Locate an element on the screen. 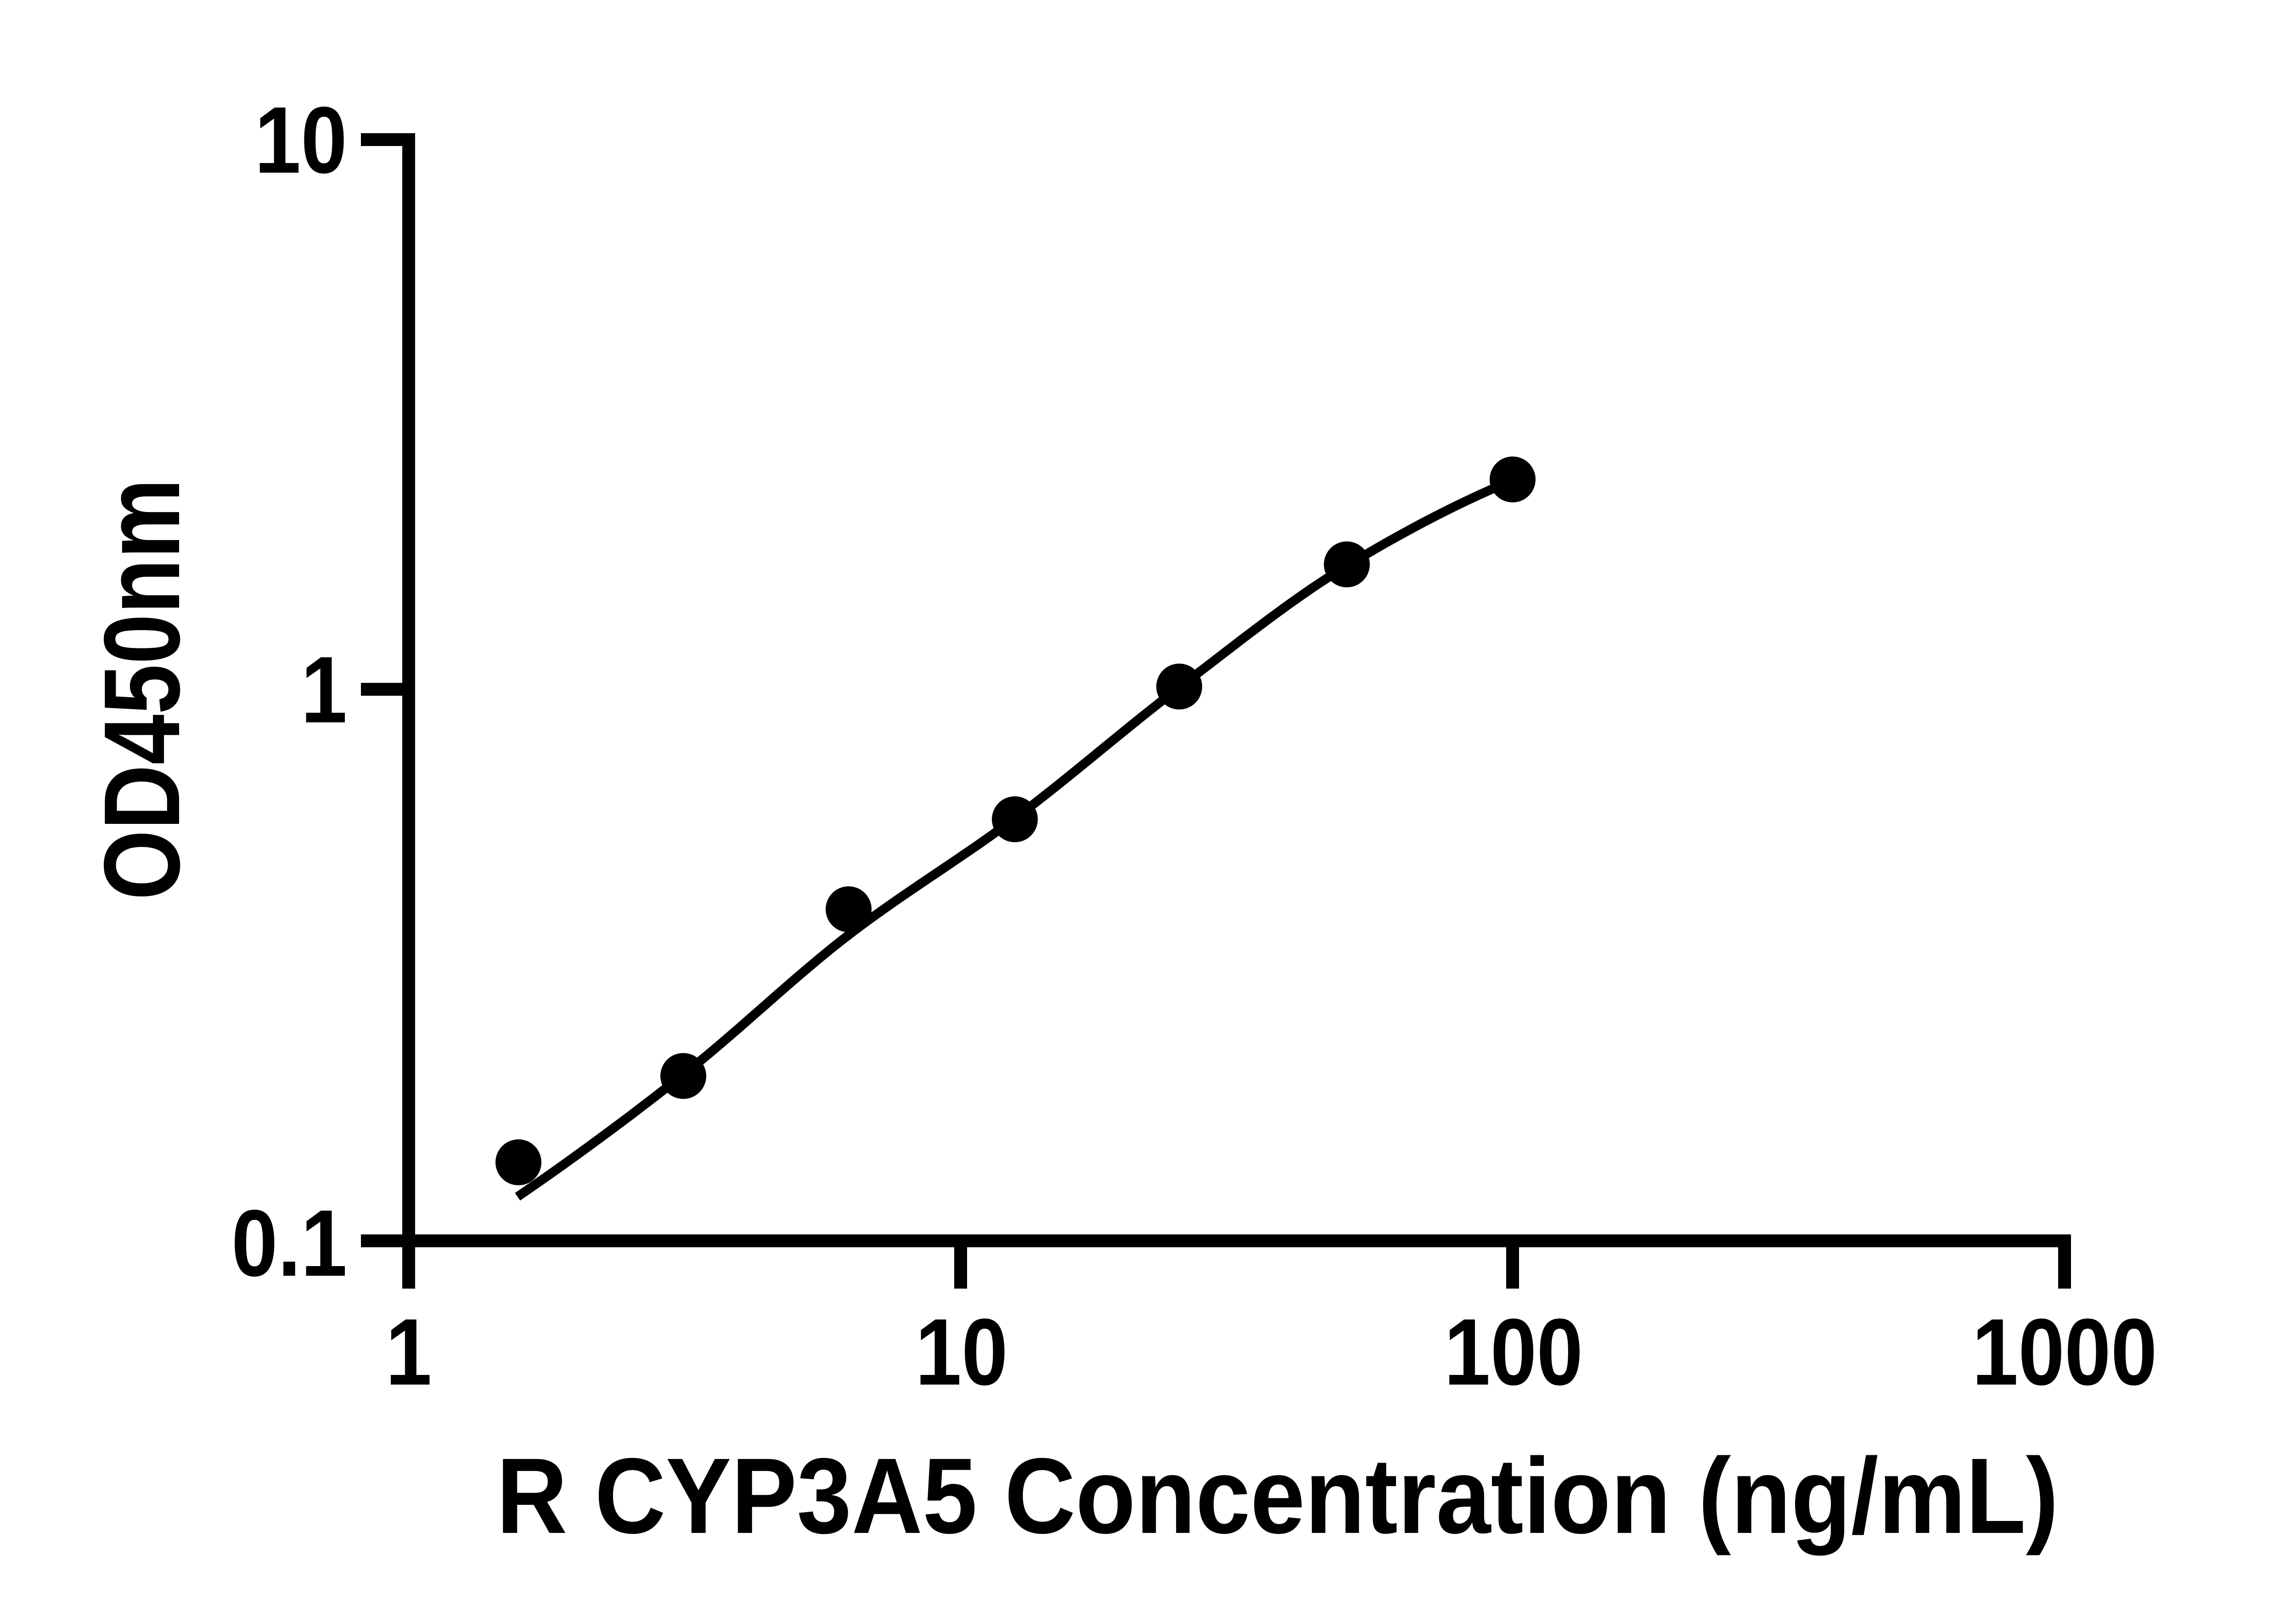 The width and height of the screenshot is (2296, 1622). svg-text: 1000 is located at coordinates (2064, 1352).